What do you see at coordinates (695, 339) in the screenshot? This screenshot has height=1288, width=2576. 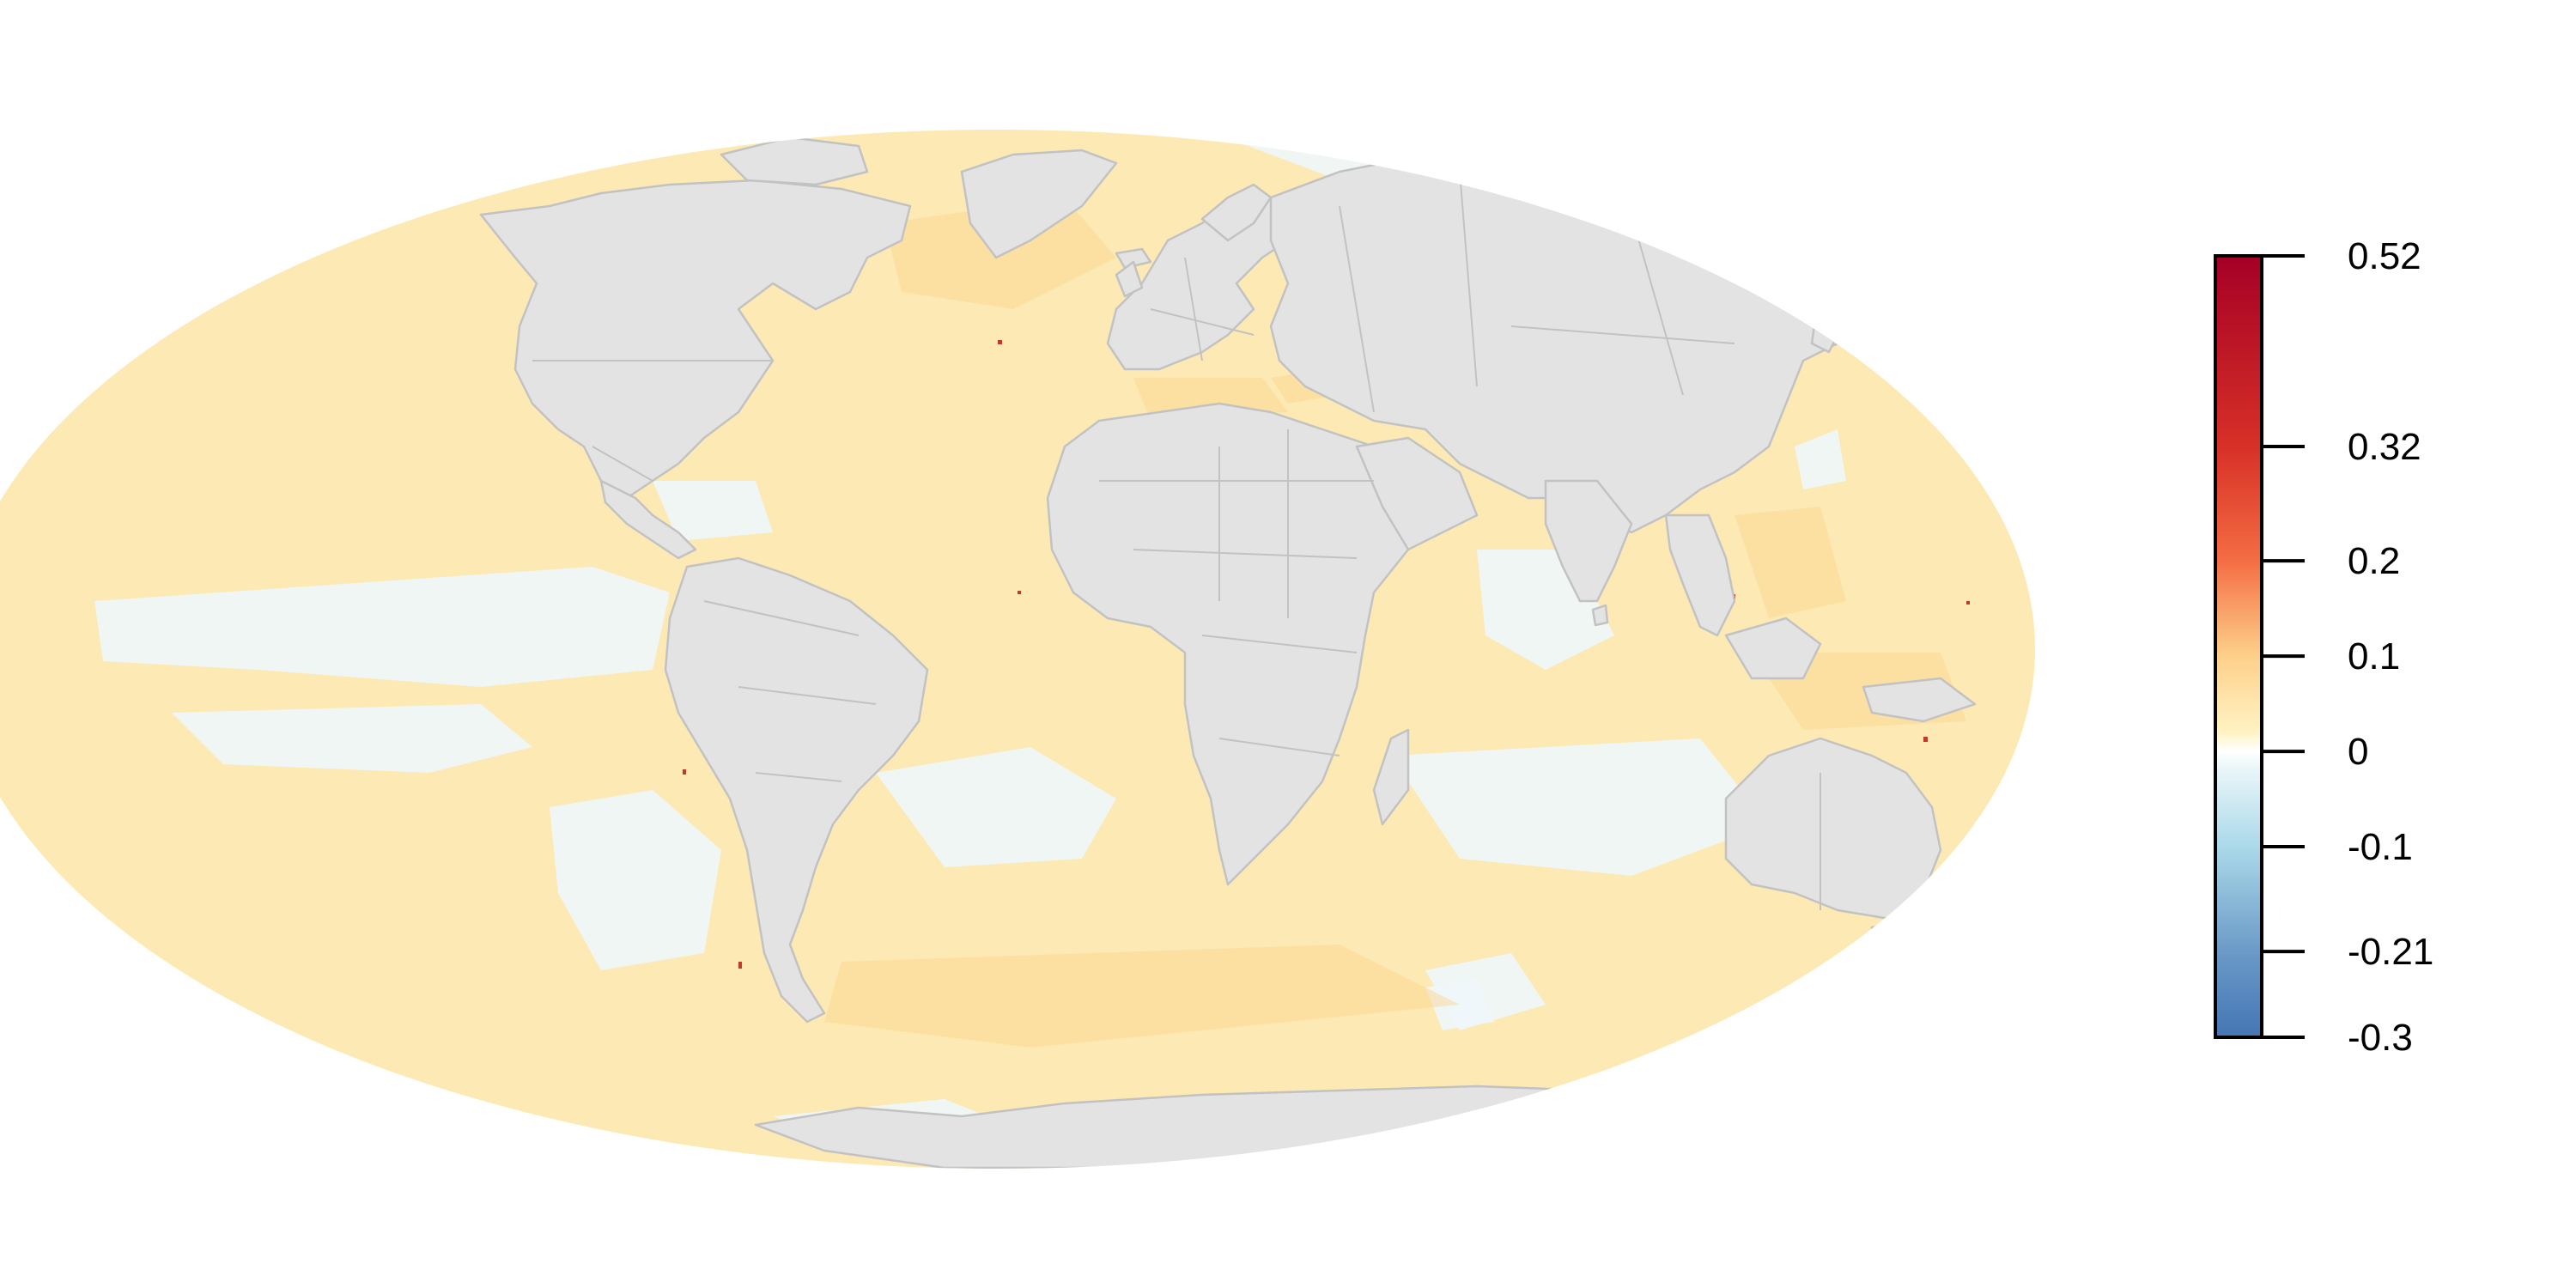 I see `north-america` at bounding box center [695, 339].